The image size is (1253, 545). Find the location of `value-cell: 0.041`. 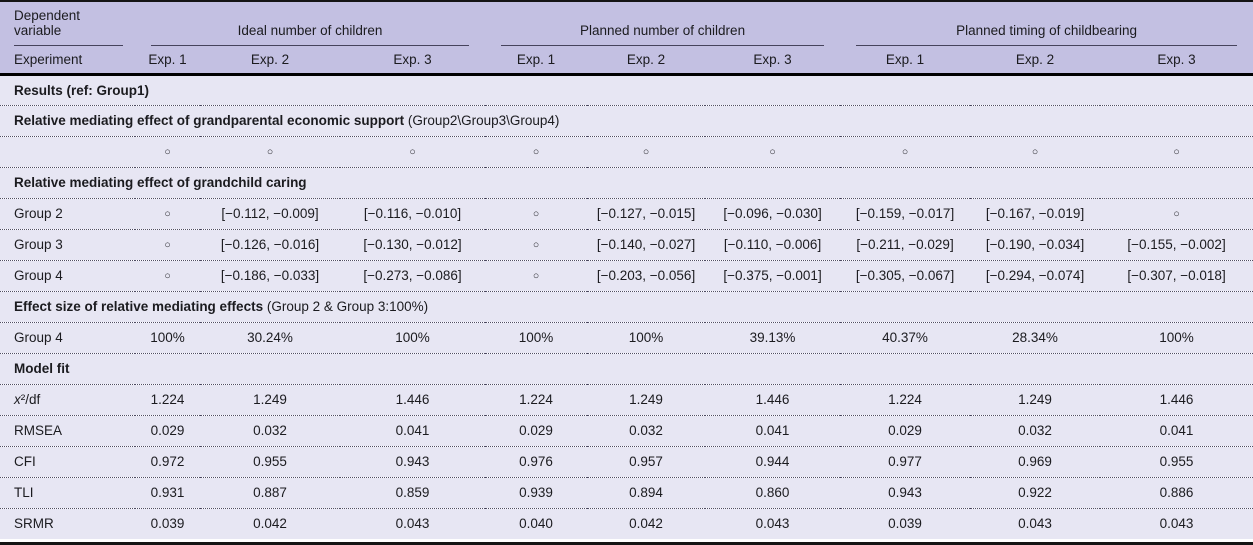

value-cell: 0.041 is located at coordinates (1176, 431).